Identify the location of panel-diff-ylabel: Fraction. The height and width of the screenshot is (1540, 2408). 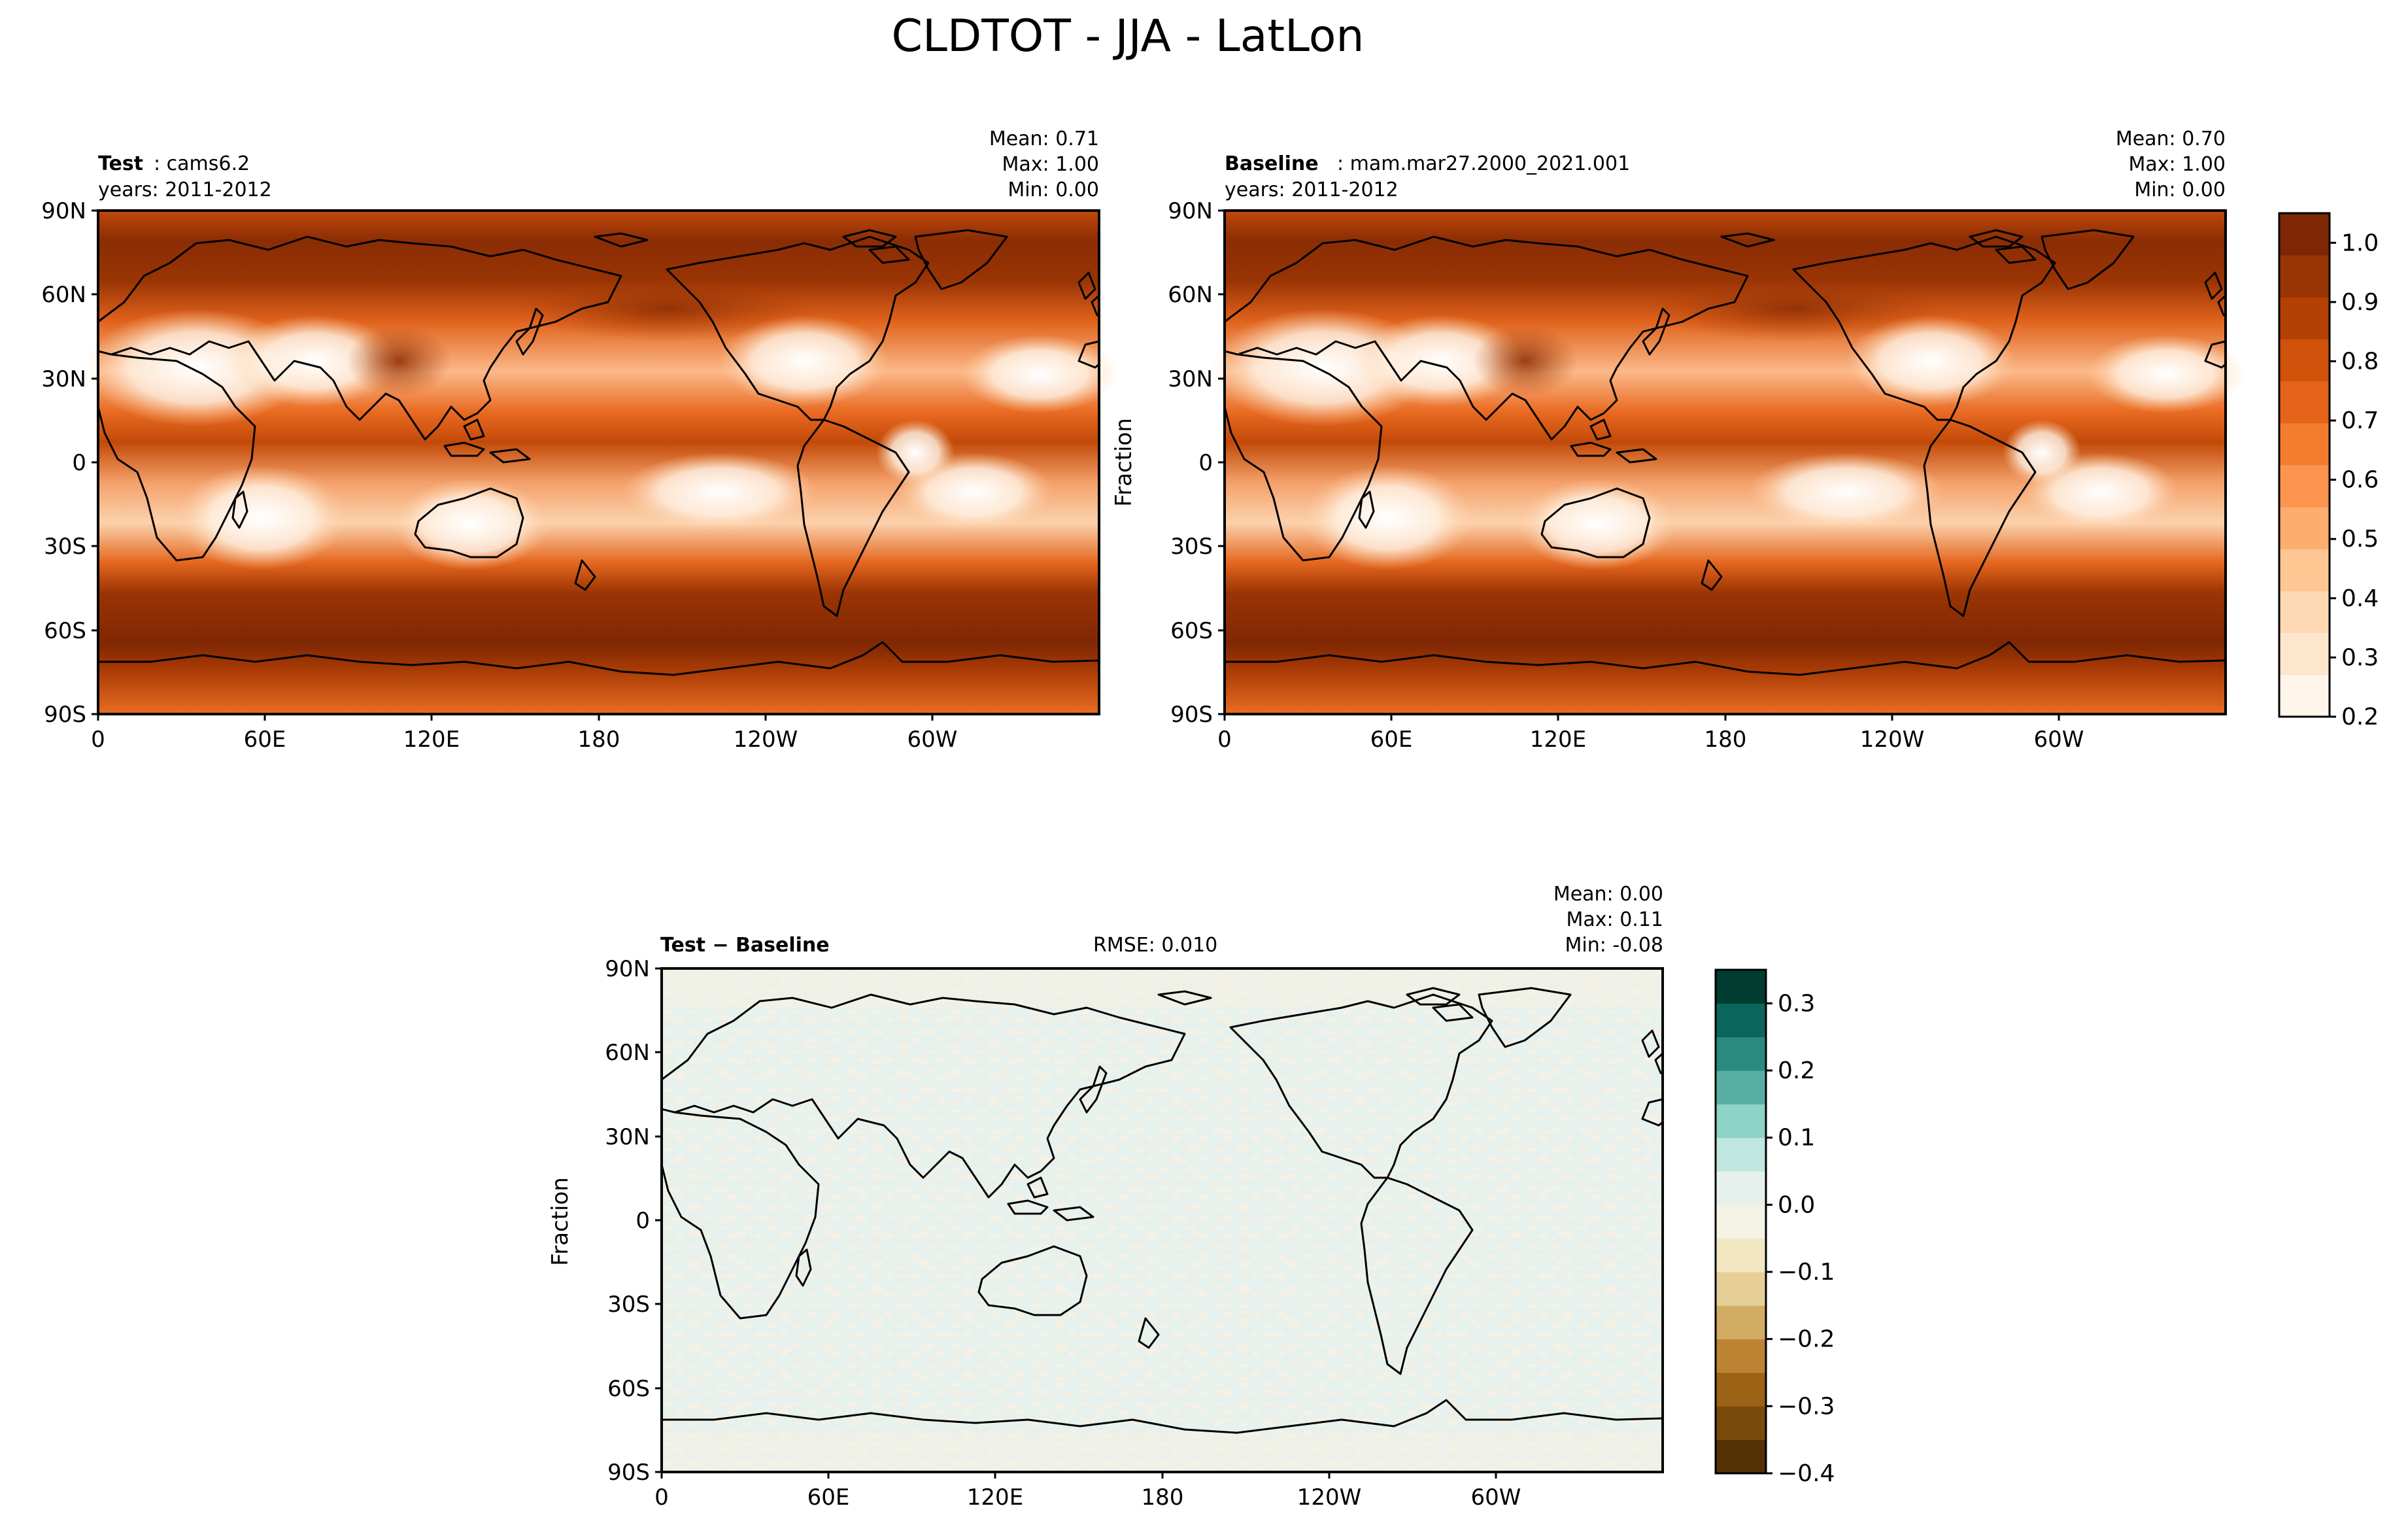
(560, 1221).